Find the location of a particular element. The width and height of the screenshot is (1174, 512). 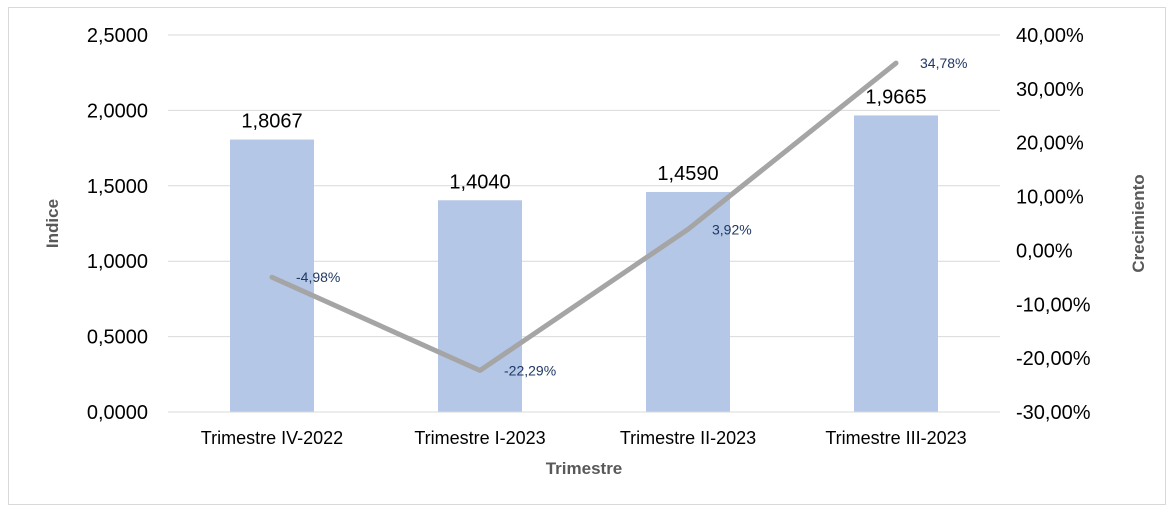

y-tick-label: 2,5000 is located at coordinates (117, 36).